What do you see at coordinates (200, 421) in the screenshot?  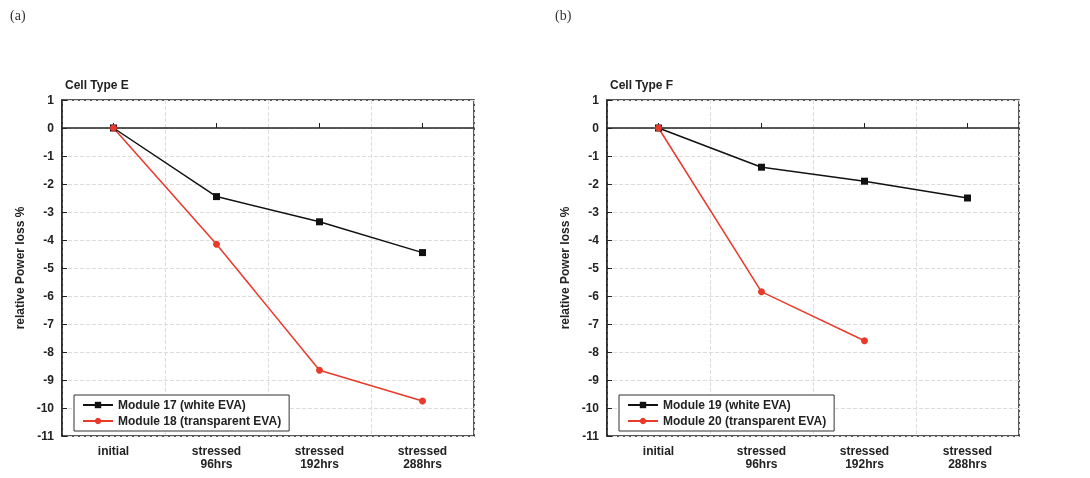 I see `legend-label: Module 18 (transparent EVA)` at bounding box center [200, 421].